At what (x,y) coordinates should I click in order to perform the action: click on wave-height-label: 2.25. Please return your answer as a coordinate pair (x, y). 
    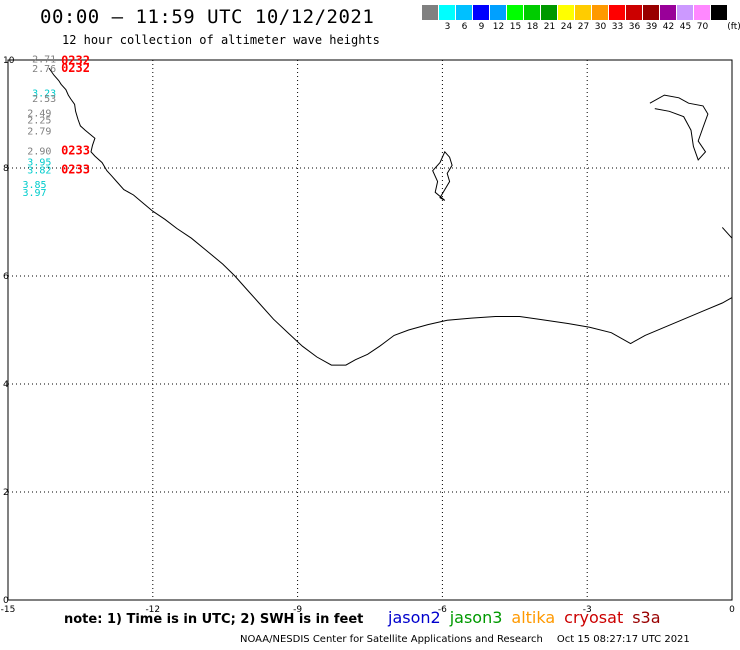
    Looking at the image, I should click on (39, 121).